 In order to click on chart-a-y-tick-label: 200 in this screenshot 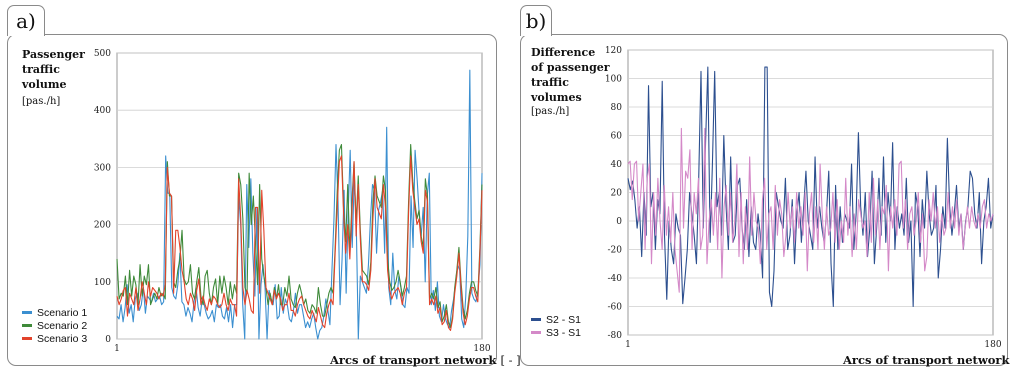, I will do `click(102, 226)`.